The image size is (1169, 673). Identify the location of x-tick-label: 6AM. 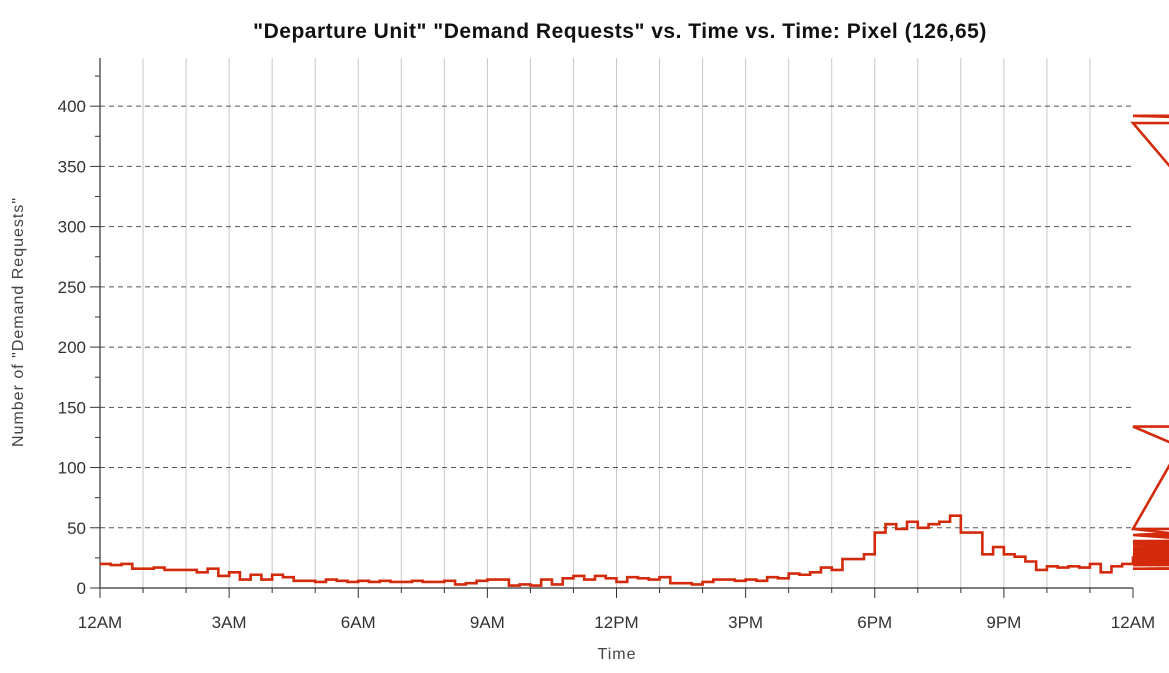
(358, 622).